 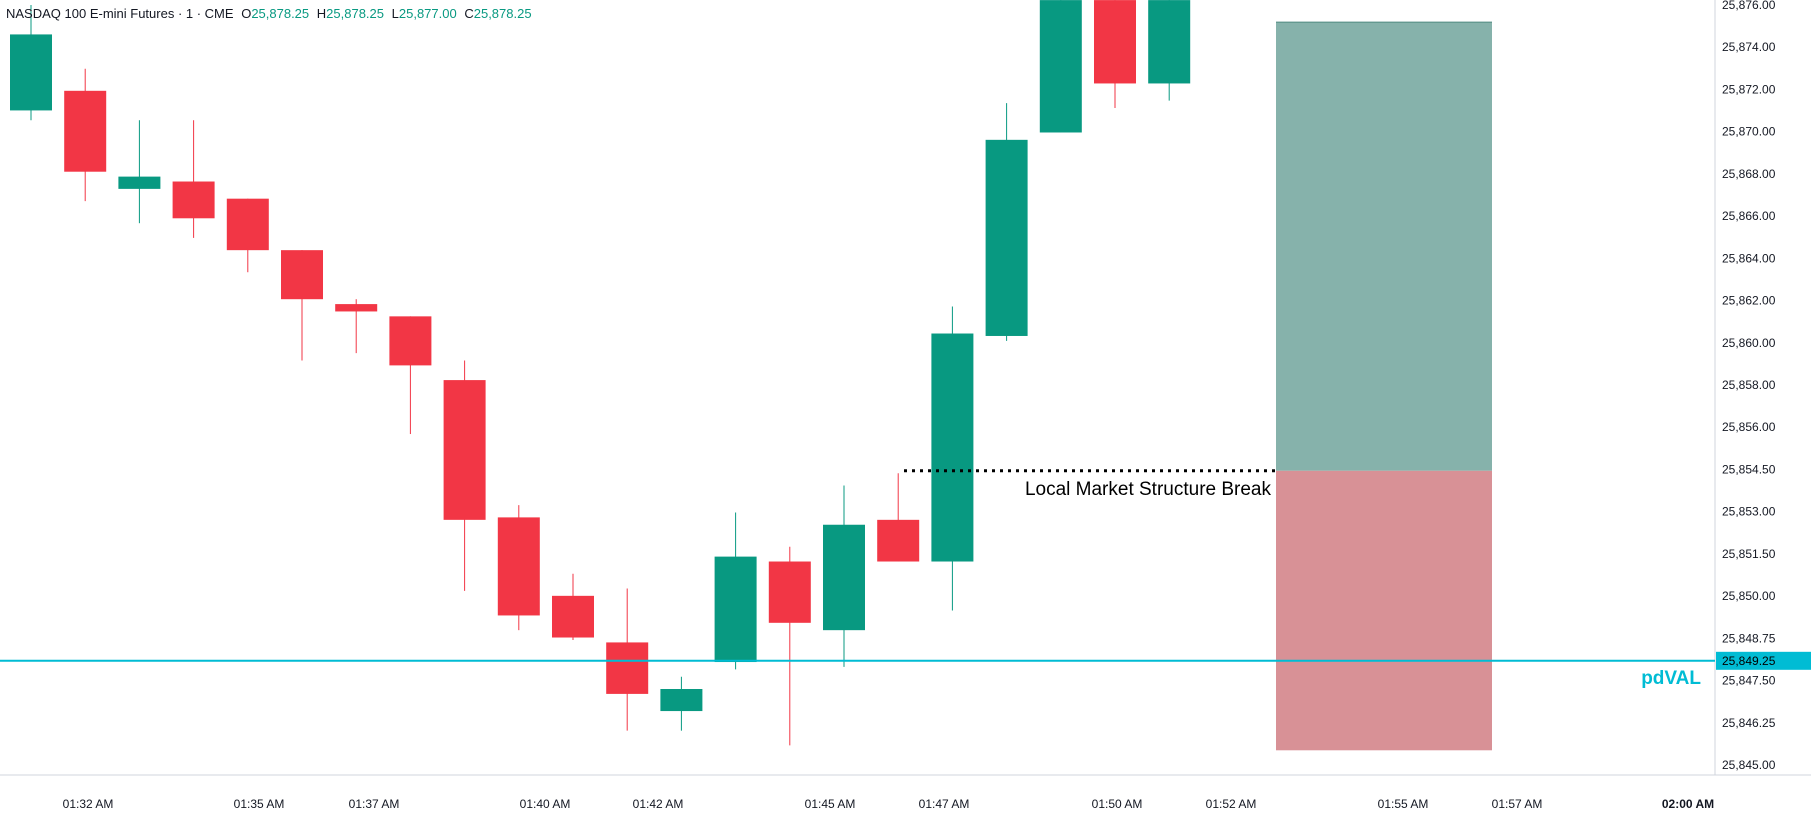 What do you see at coordinates (545, 804) in the screenshot?
I see `time-tick-label: 01:40 AM` at bounding box center [545, 804].